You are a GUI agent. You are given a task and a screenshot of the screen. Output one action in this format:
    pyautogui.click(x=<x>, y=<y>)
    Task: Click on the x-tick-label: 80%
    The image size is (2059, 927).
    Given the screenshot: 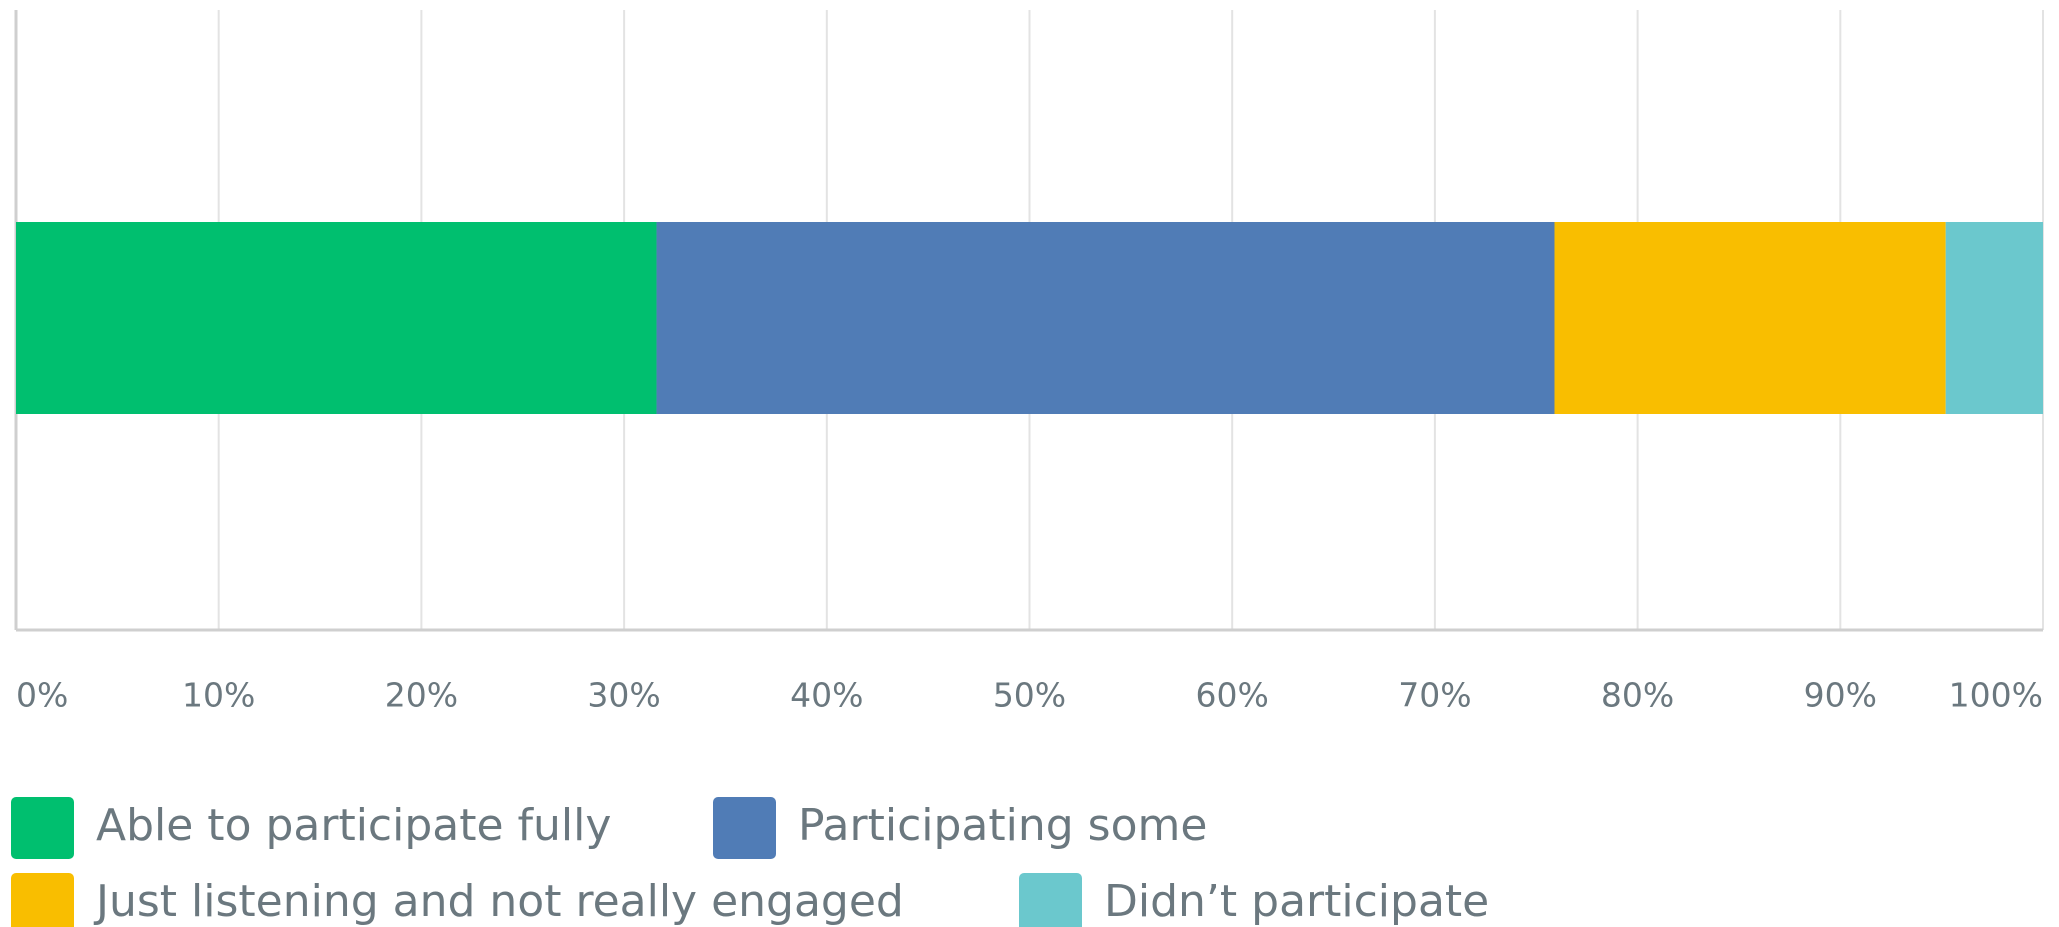 What is the action you would take?
    pyautogui.click(x=1637, y=695)
    